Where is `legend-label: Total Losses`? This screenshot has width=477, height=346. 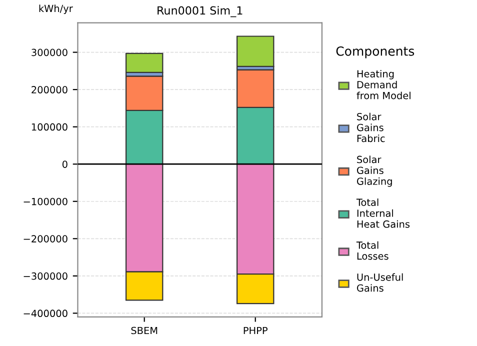
legend-label: Total Losses is located at coordinates (372, 250).